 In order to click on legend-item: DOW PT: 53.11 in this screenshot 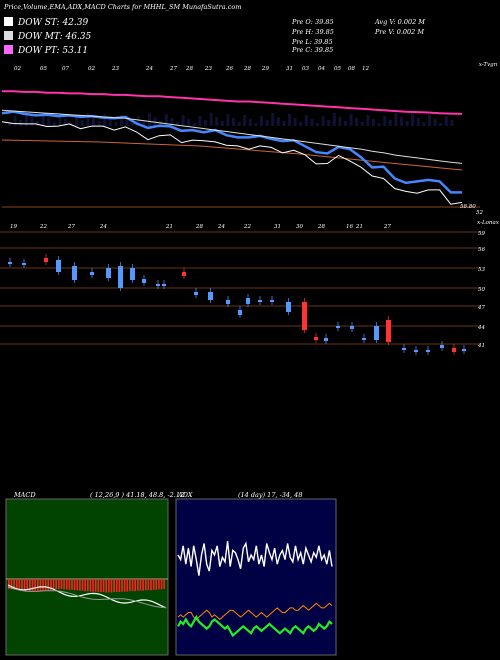, I will do `click(46, 50)`.